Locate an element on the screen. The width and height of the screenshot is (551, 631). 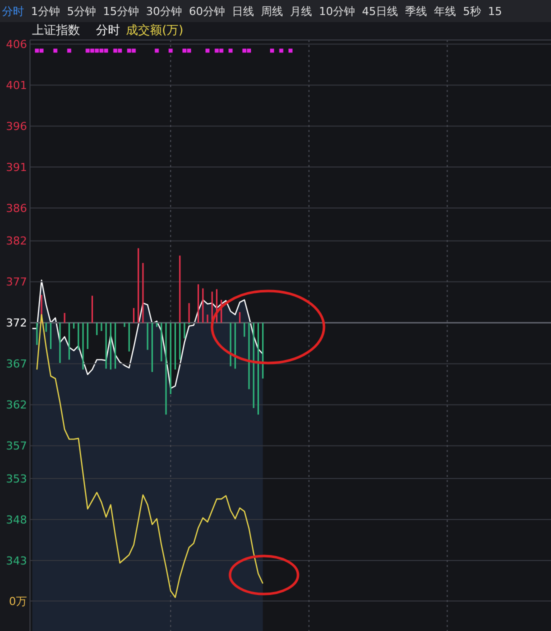
text: 成交额(万) is located at coordinates (155, 30).